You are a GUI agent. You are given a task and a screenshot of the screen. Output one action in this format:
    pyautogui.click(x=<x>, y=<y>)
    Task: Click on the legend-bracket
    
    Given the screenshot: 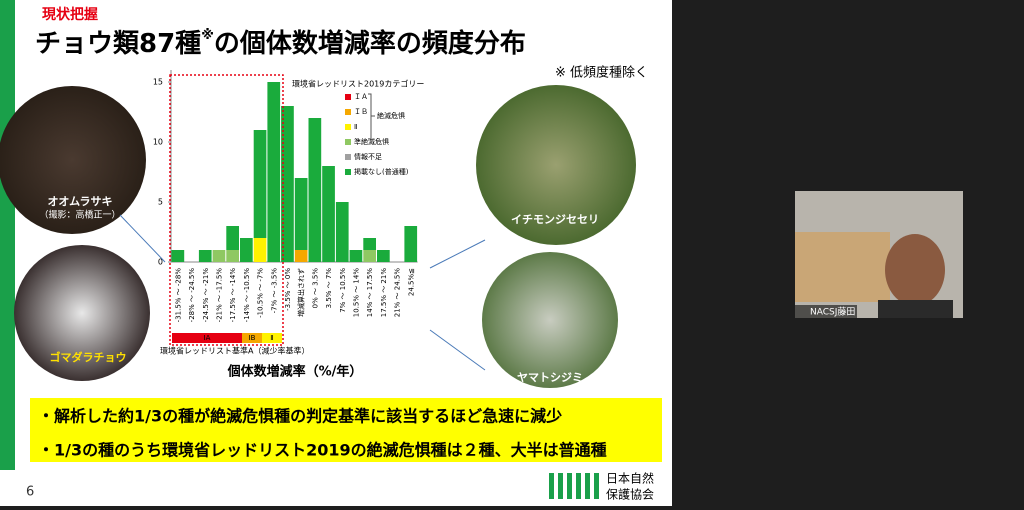 What is the action you would take?
    pyautogui.click(x=371, y=116)
    